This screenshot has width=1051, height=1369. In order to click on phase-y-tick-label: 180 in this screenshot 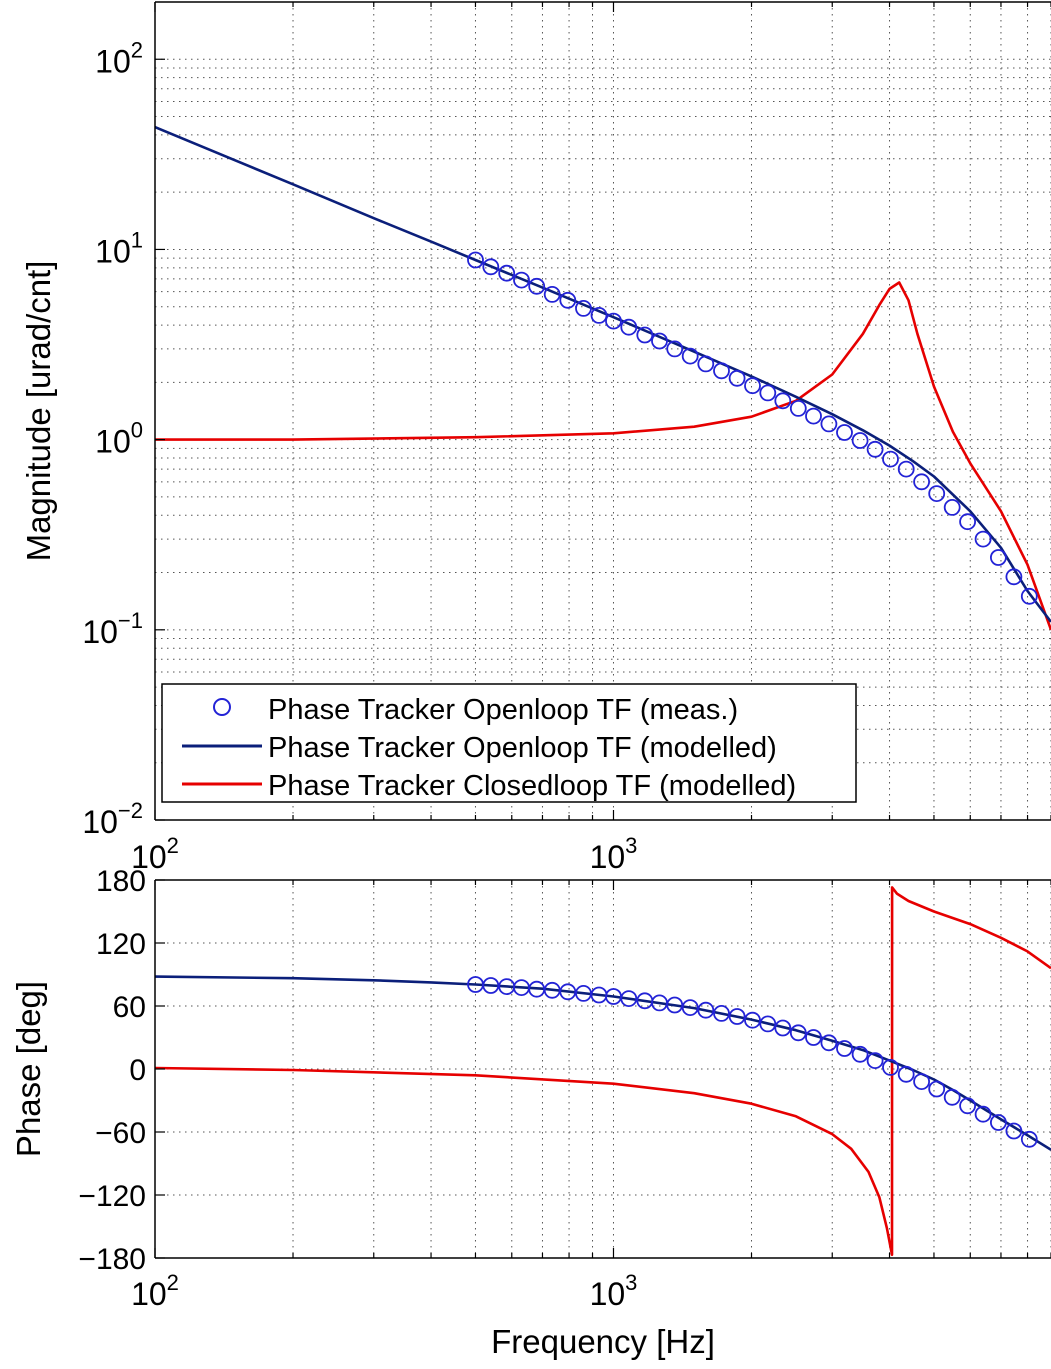, I will do `click(121, 881)`.